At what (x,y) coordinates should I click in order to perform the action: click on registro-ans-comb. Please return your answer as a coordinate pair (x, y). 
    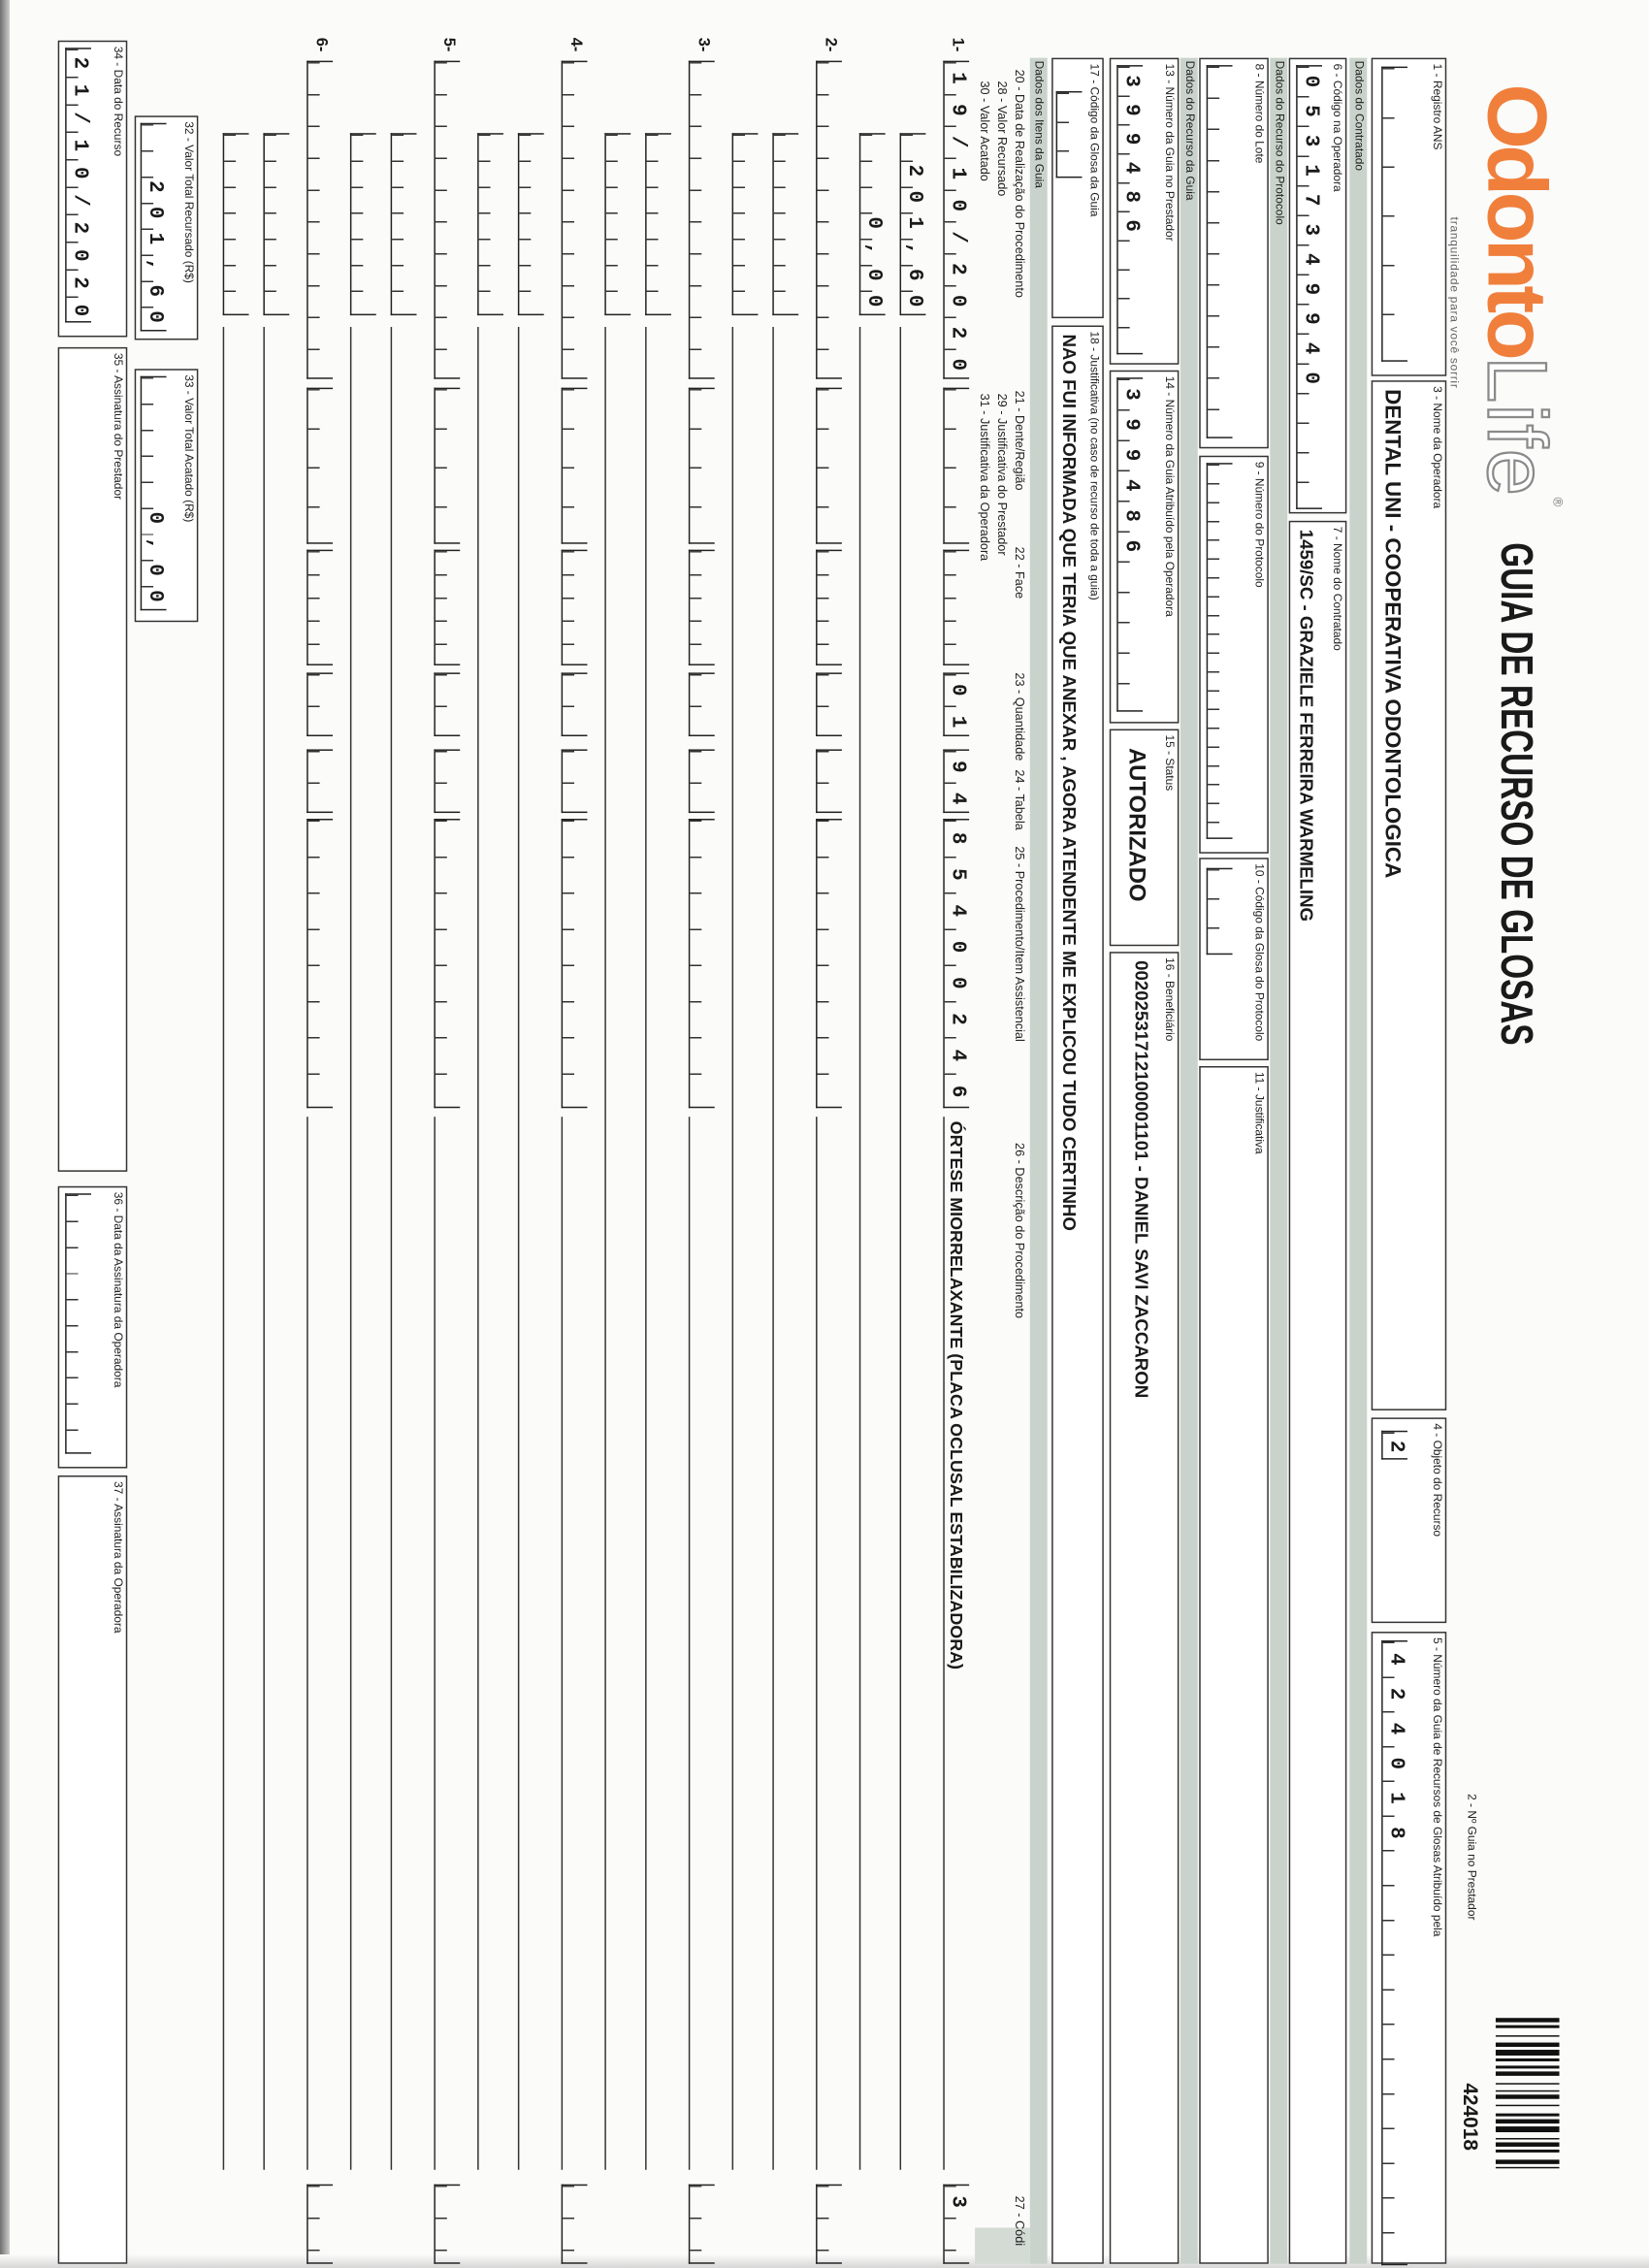
    Looking at the image, I should click on (1394, 214).